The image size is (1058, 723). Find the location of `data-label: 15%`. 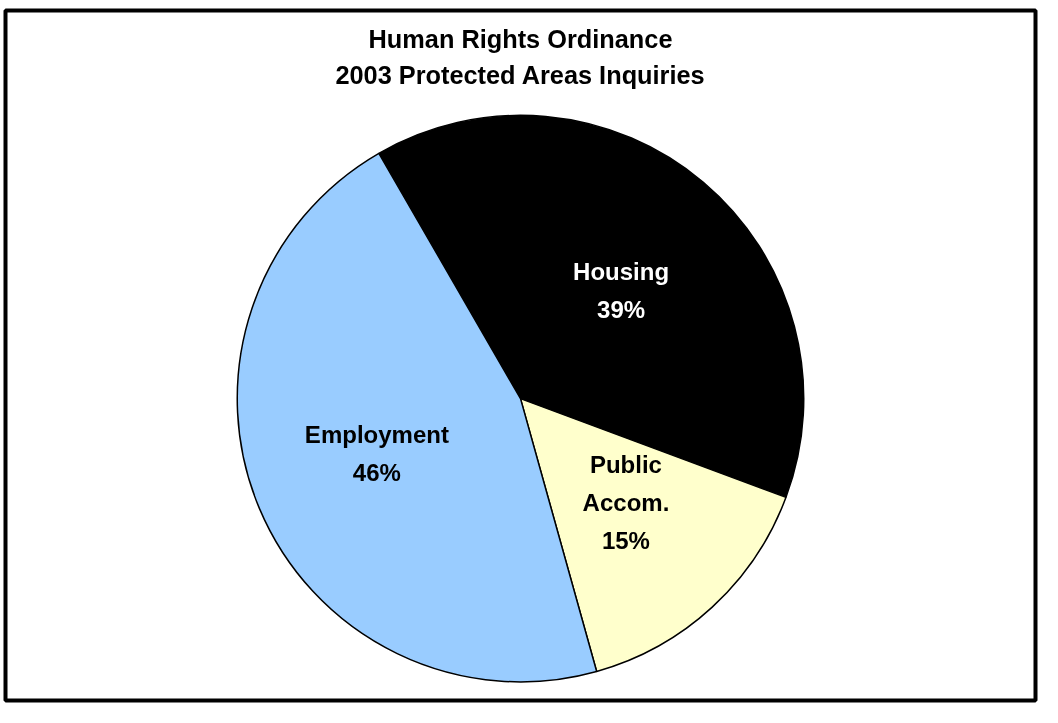

data-label: 15% is located at coordinates (625, 540).